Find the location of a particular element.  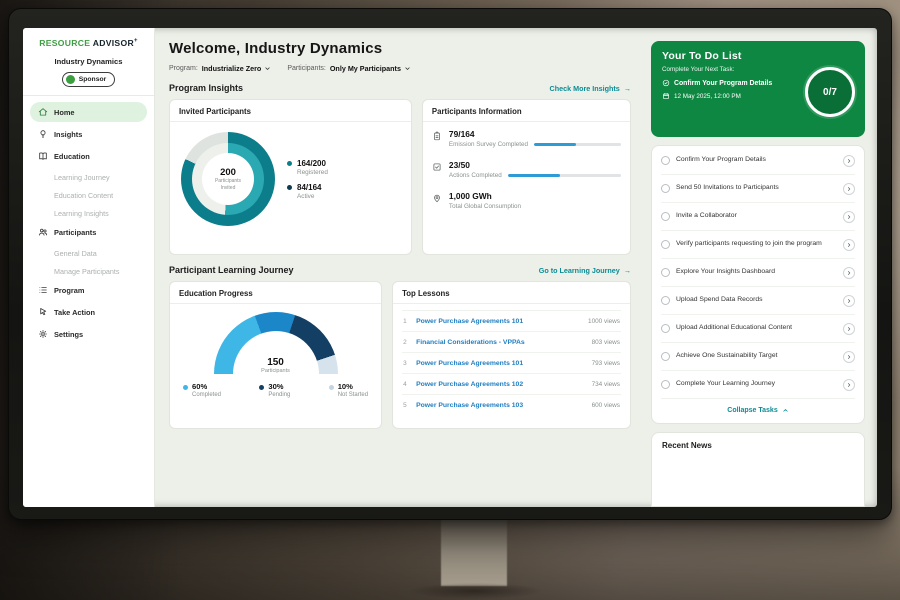

sidebar-item-home: Home is located at coordinates (88, 112).